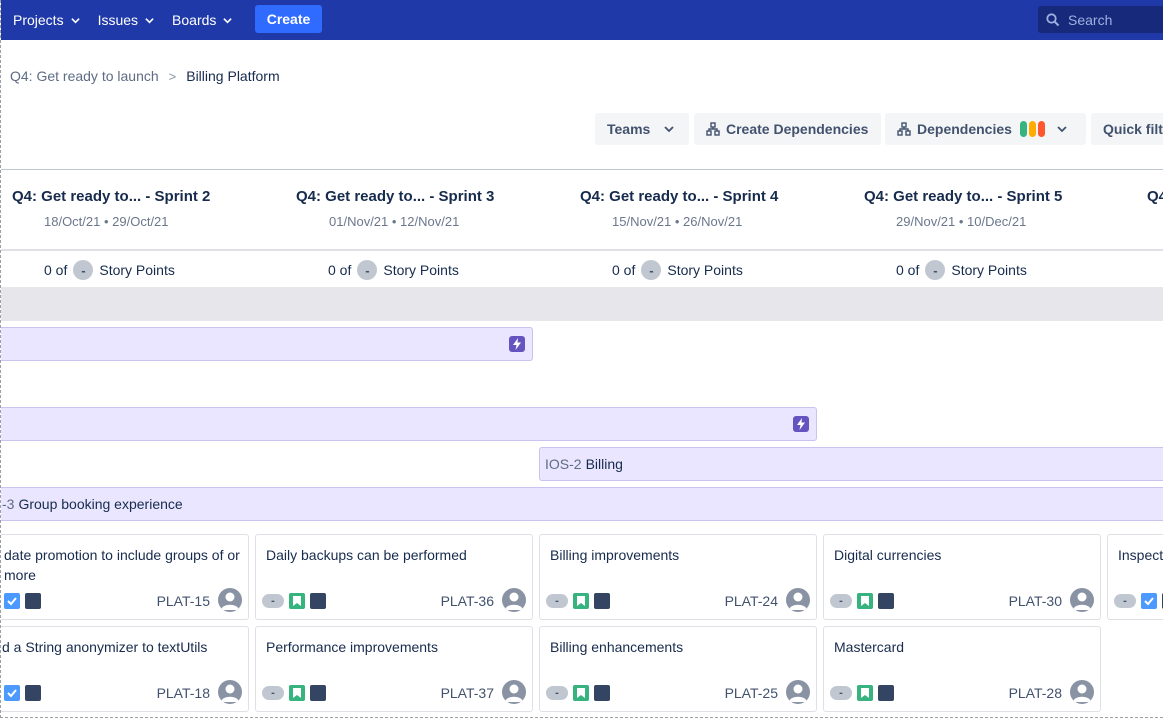  What do you see at coordinates (100, 504) in the screenshot?
I see `epic-name: Group booking experience` at bounding box center [100, 504].